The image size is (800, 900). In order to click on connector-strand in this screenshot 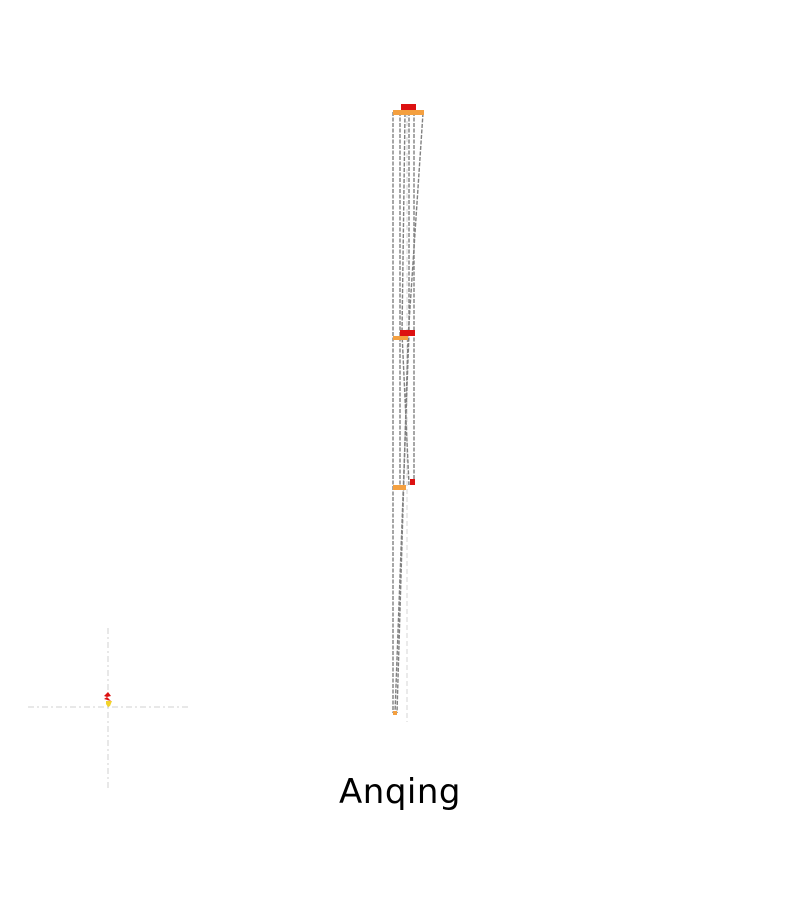, I will do `click(410, 413)`.